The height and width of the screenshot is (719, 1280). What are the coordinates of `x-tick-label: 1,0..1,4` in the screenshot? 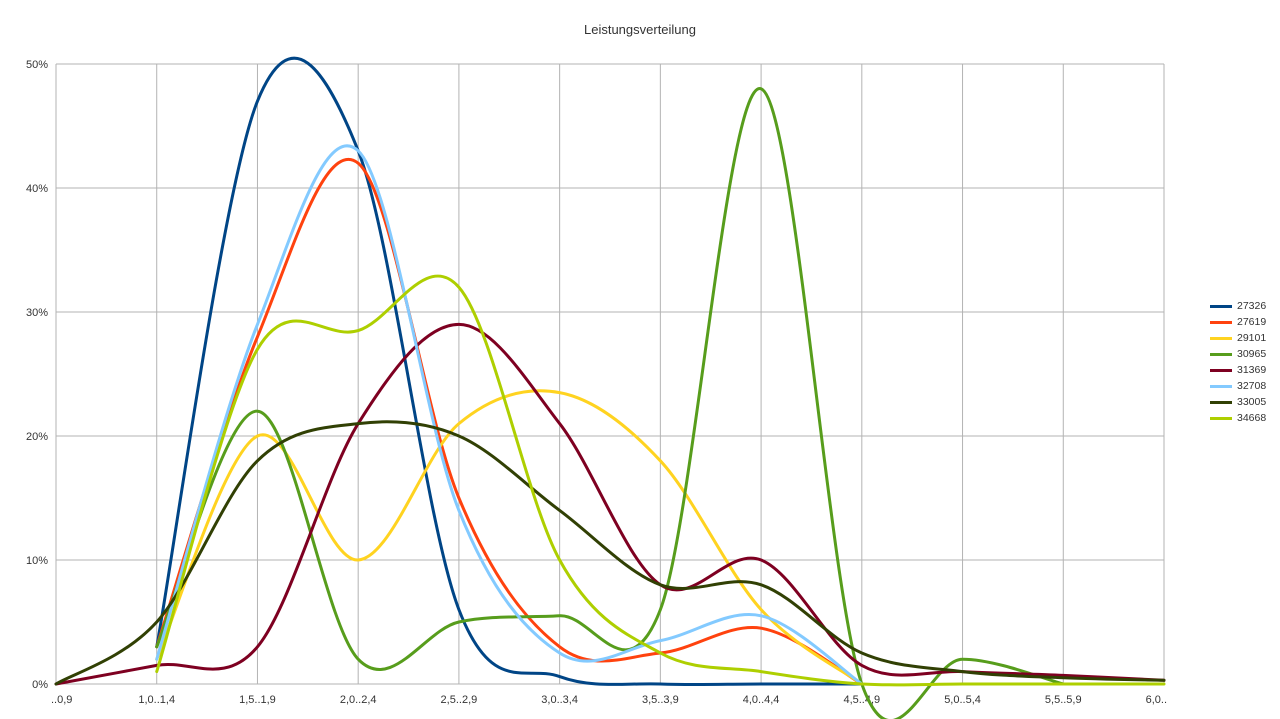 It's located at (156, 700).